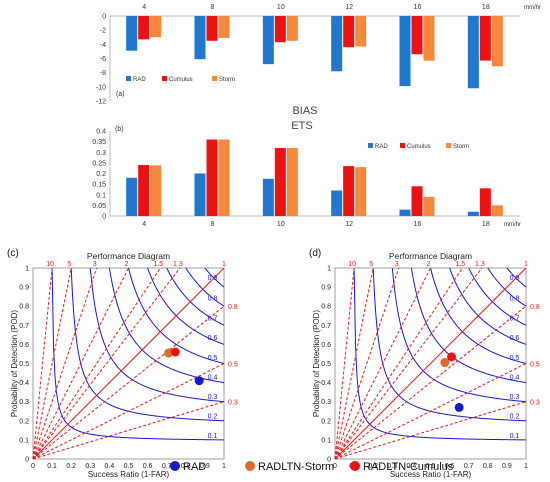  Describe the element at coordinates (213, 278) in the screenshot. I see `csi-label: 0.9` at that location.